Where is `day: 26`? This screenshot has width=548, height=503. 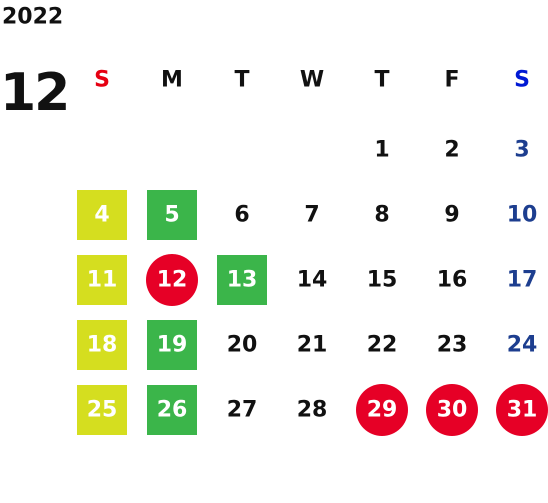
day: 26 is located at coordinates (172, 410).